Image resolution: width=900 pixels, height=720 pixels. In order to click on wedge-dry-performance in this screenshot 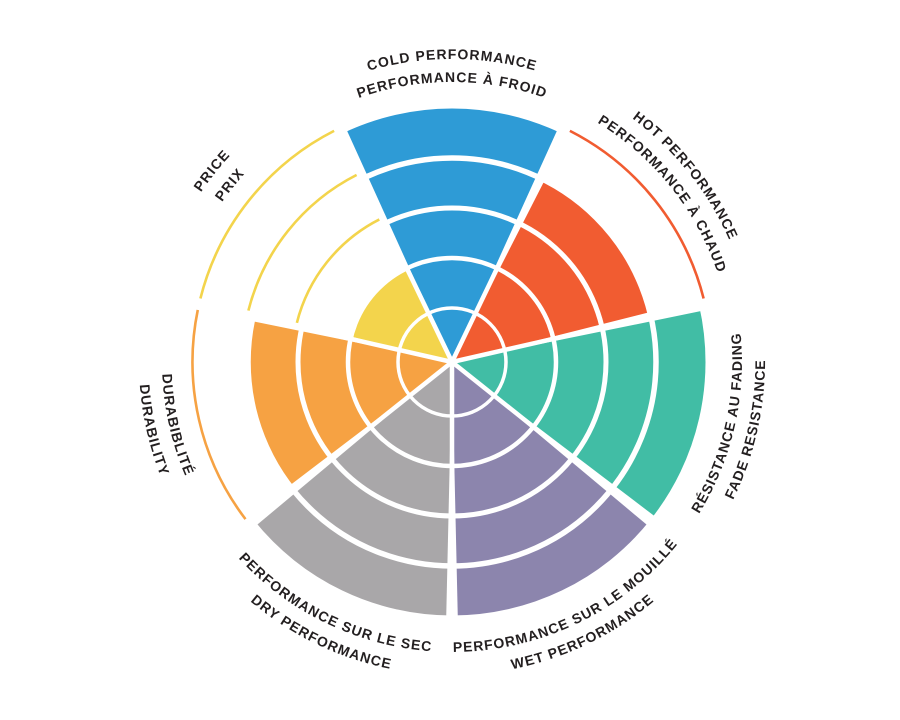, I will do `click(352, 489)`.